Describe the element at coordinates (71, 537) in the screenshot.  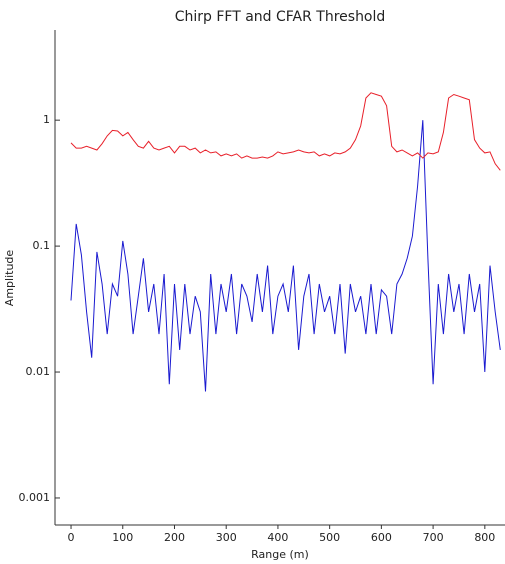
I see `x-tick-label: 0` at that location.